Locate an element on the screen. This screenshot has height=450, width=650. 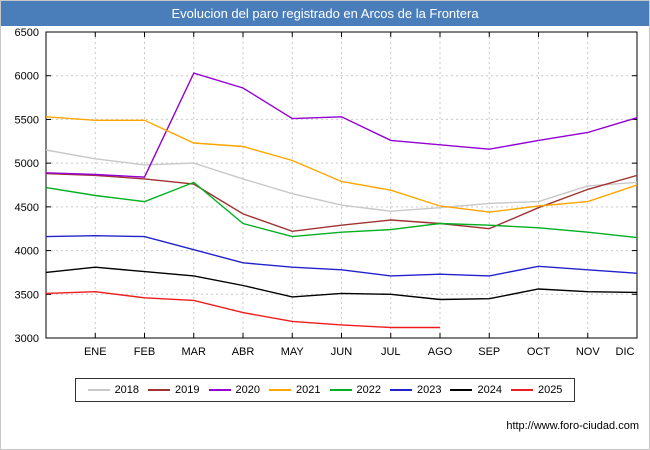
legend-swatch-2024 is located at coordinates (461, 390).